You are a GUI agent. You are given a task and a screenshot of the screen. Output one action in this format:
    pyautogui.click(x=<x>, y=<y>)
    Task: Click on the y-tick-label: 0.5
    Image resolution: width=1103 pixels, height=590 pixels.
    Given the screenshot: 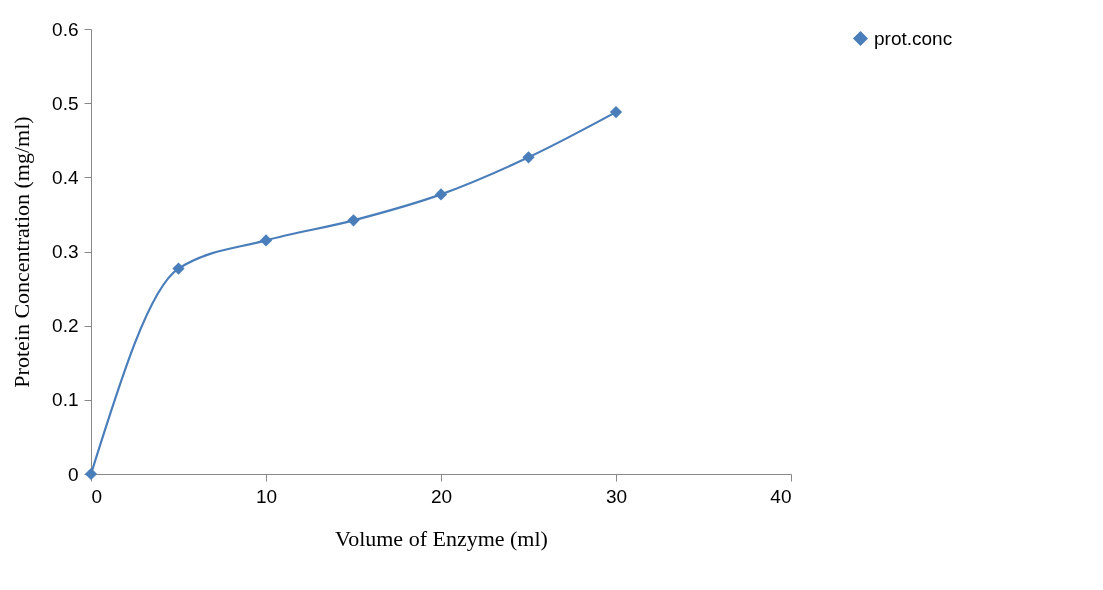 What is the action you would take?
    pyautogui.click(x=65, y=103)
    